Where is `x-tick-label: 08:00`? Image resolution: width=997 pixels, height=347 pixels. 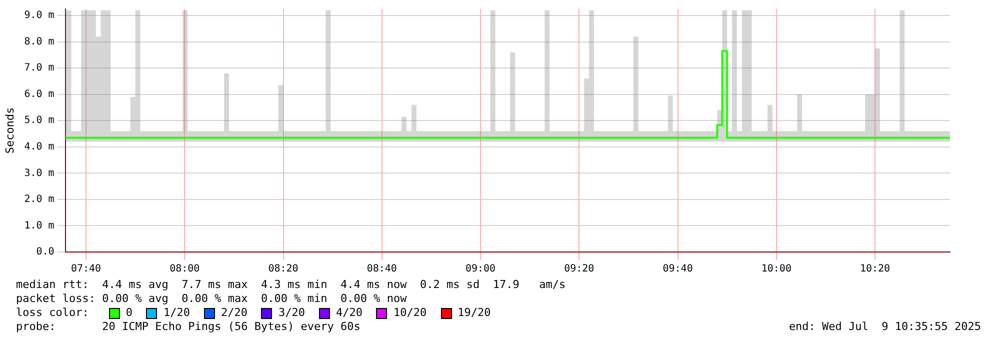 x-tick-label: 08:00 is located at coordinates (185, 269).